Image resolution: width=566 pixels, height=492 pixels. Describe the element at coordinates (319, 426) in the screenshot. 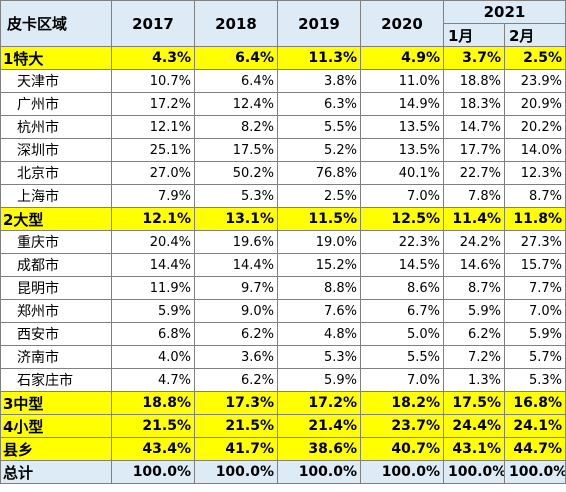

I see `row-value-cell: 21.4%` at that location.